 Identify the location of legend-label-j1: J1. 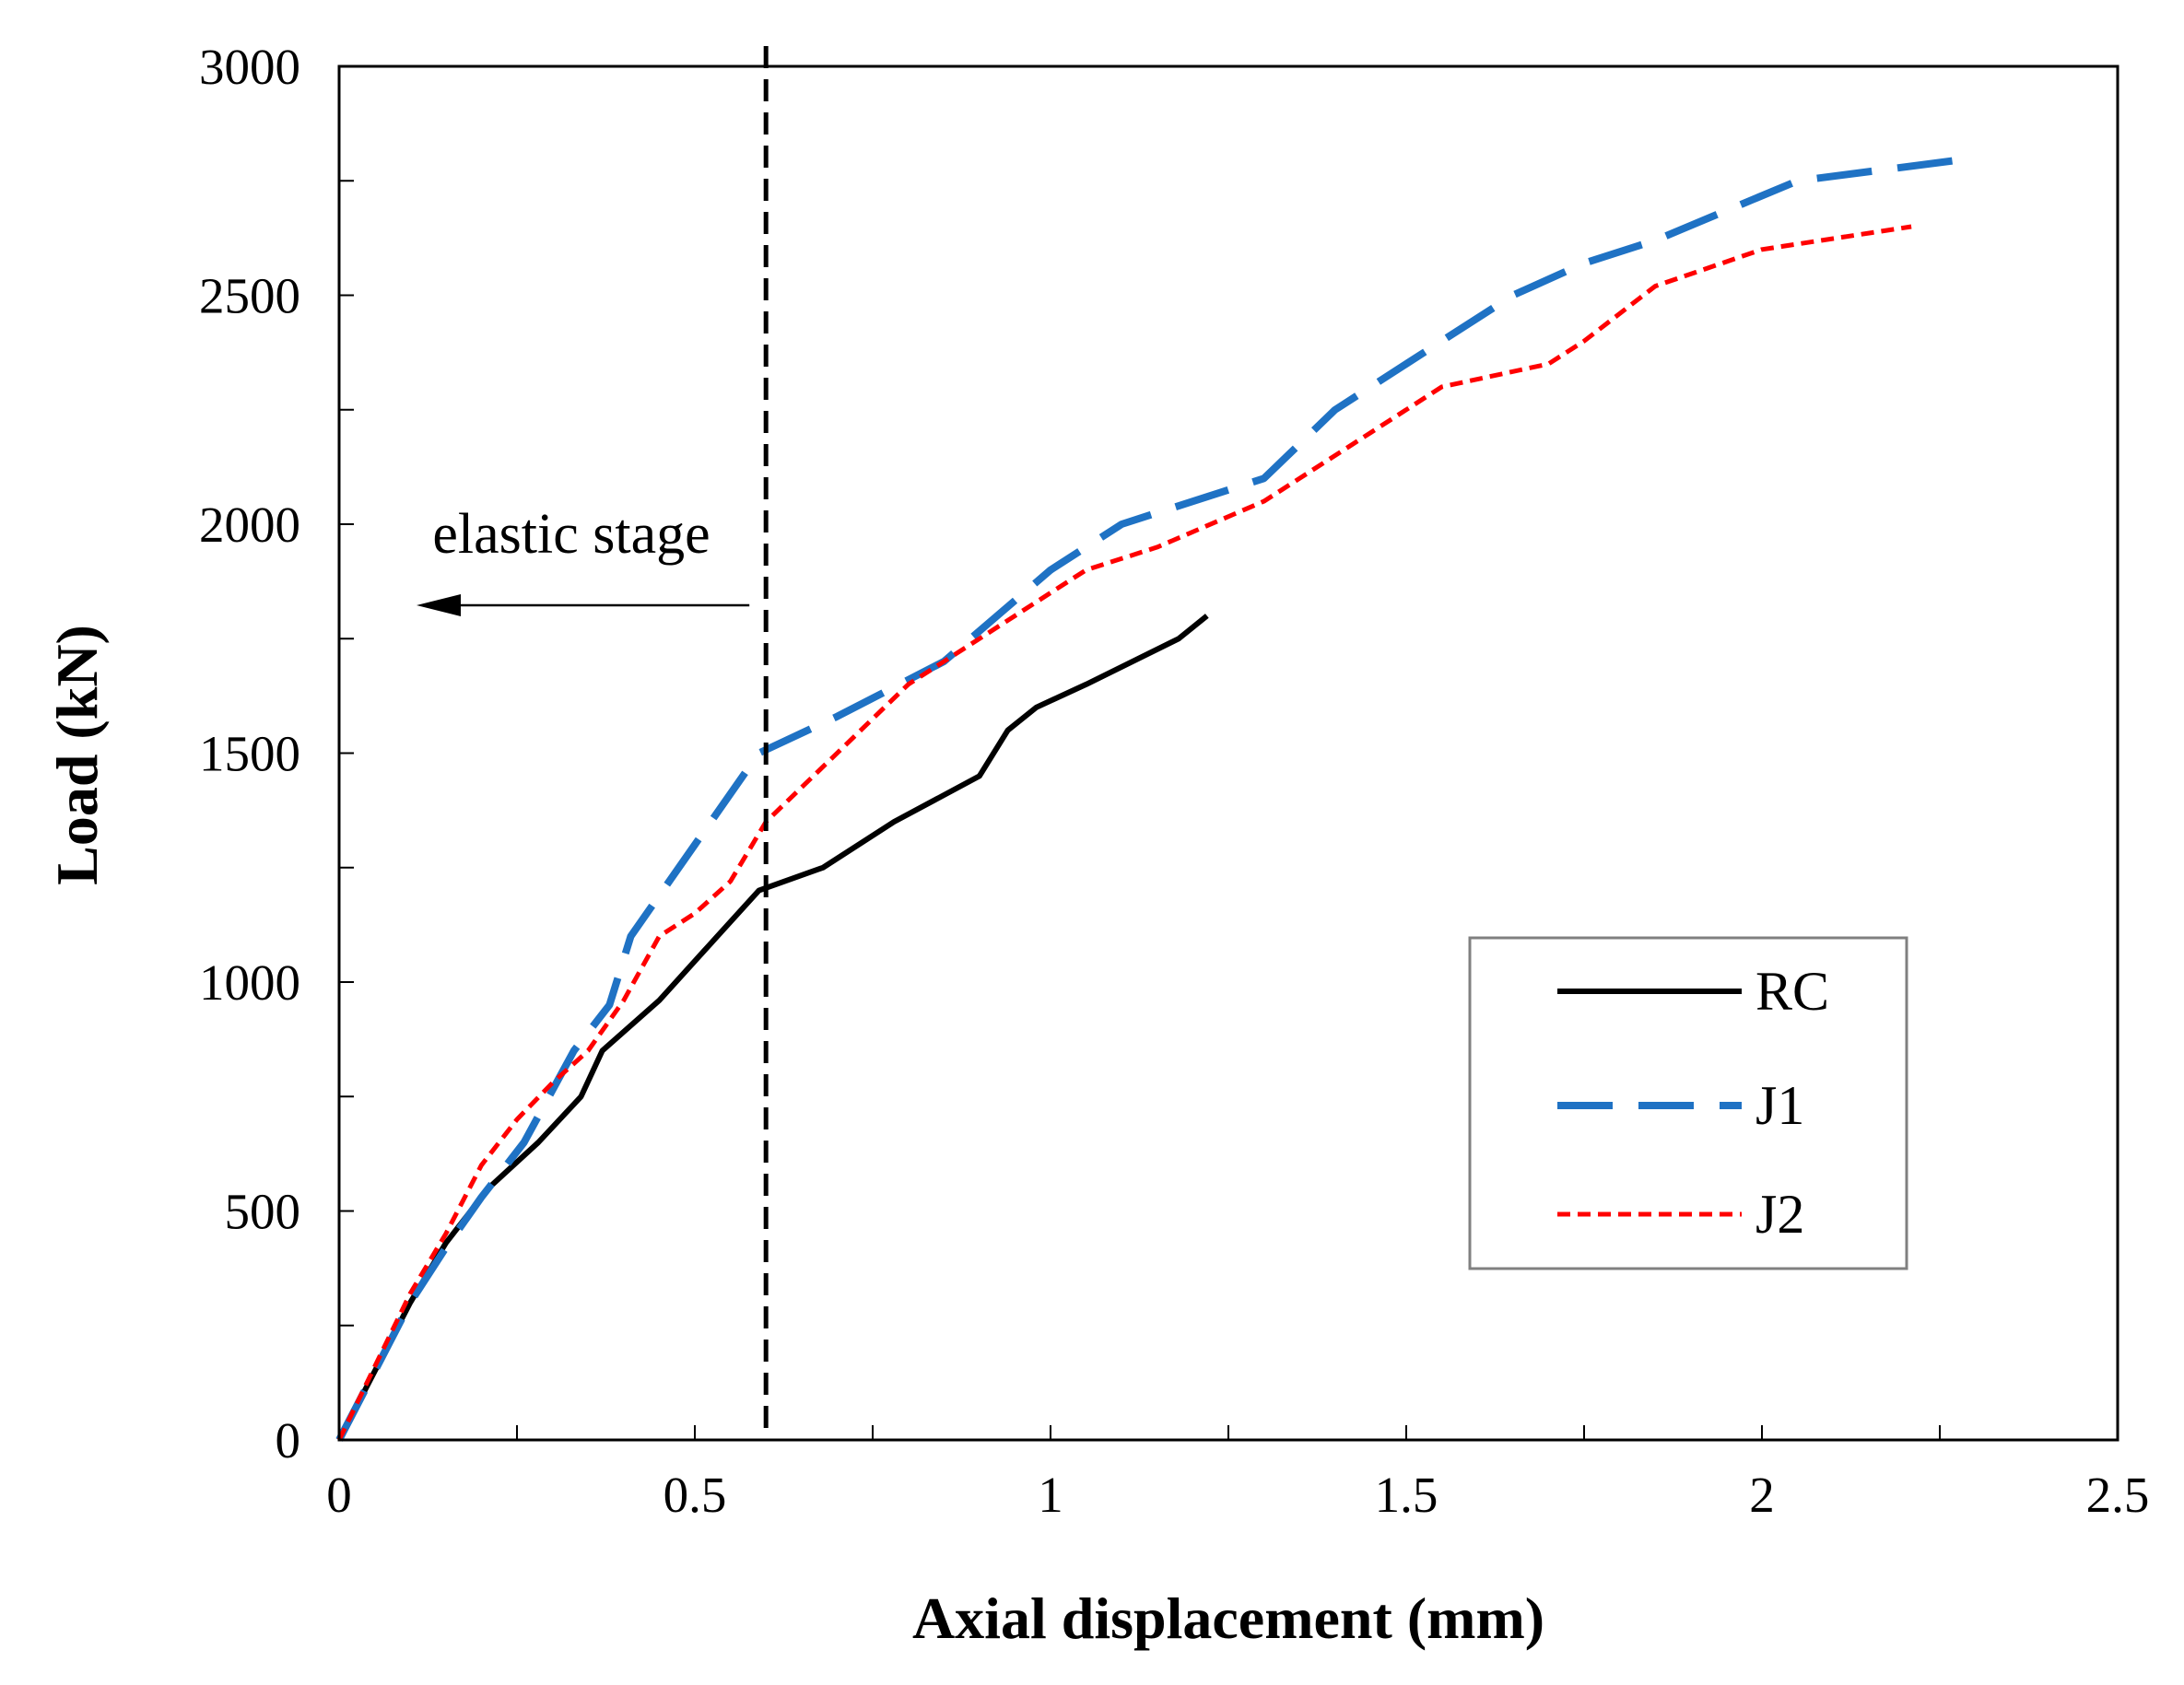
(1779, 1105).